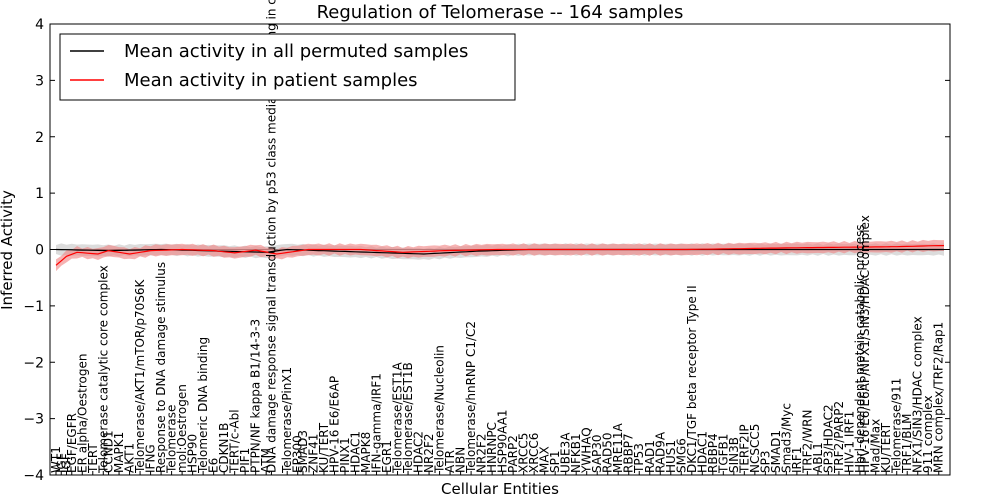 The height and width of the screenshot is (500, 1000). Describe the element at coordinates (849, 442) in the screenshot. I see `x-tick-label: HIV-1 IRF1` at that location.